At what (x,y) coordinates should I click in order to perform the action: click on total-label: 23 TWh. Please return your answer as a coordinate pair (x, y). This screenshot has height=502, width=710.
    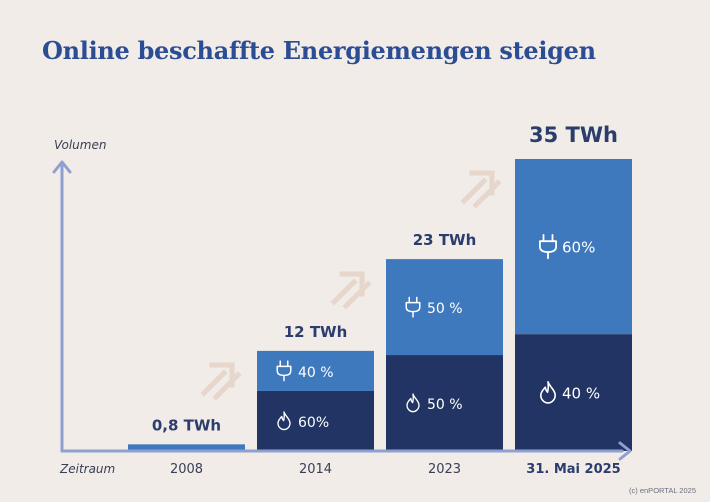
    Looking at the image, I should click on (445, 240).